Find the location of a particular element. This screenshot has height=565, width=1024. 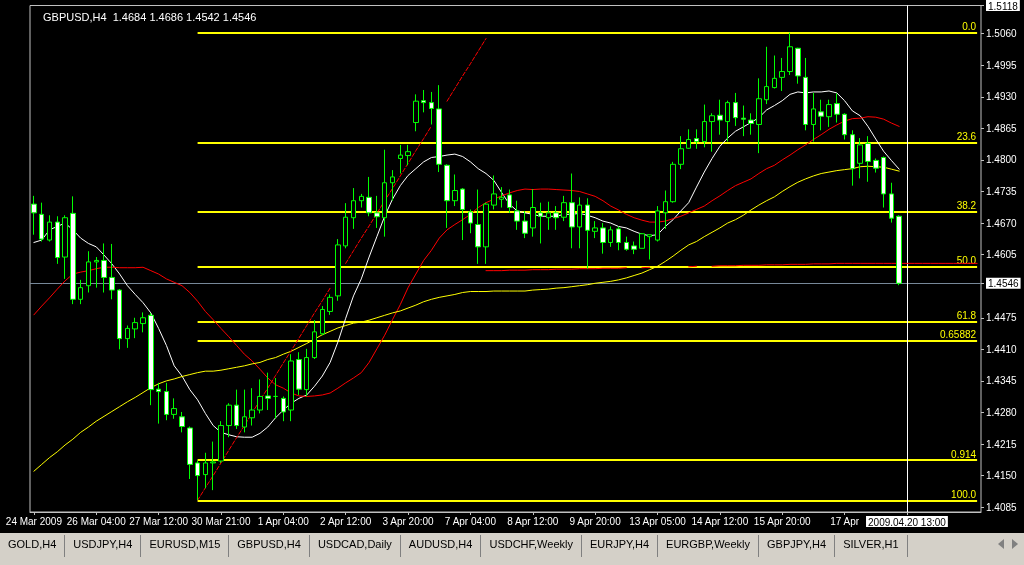

text: SILVER,H1 is located at coordinates (871, 546).